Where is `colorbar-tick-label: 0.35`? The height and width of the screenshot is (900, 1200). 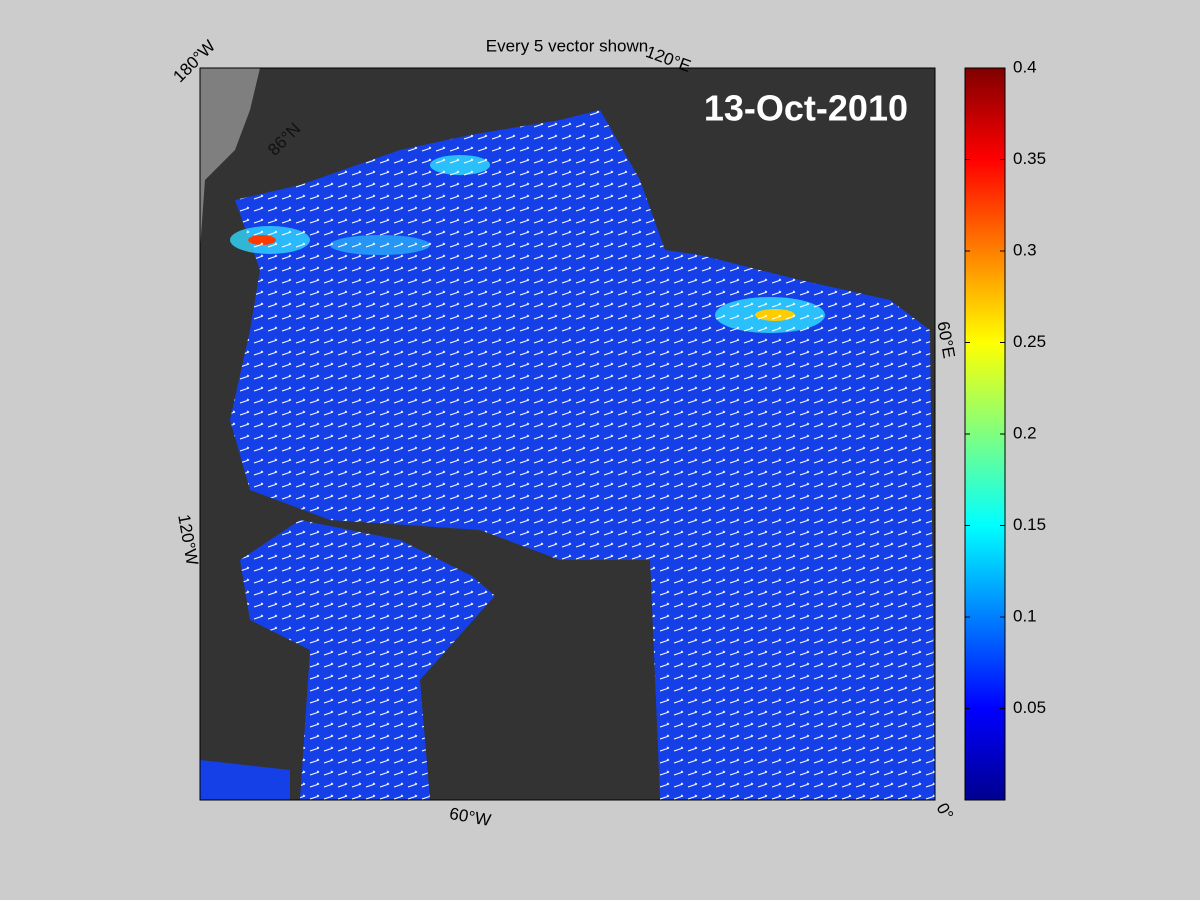
colorbar-tick-label: 0.35 is located at coordinates (1029, 158).